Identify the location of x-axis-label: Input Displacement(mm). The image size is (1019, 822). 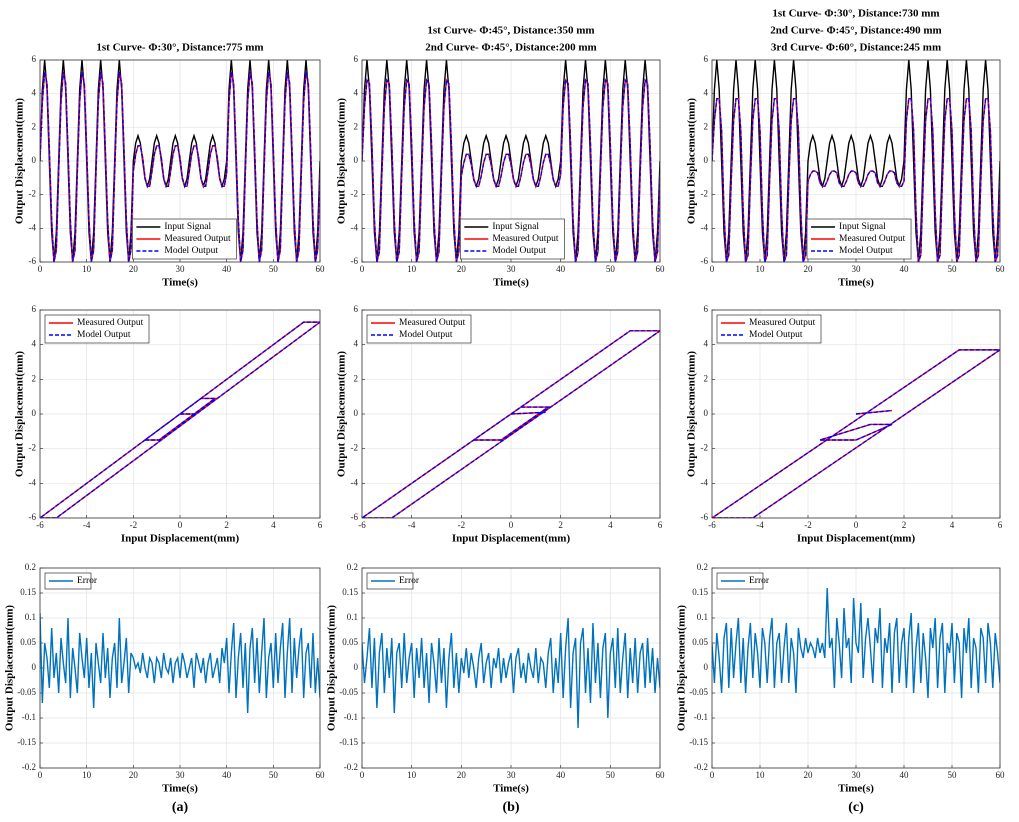
(856, 539).